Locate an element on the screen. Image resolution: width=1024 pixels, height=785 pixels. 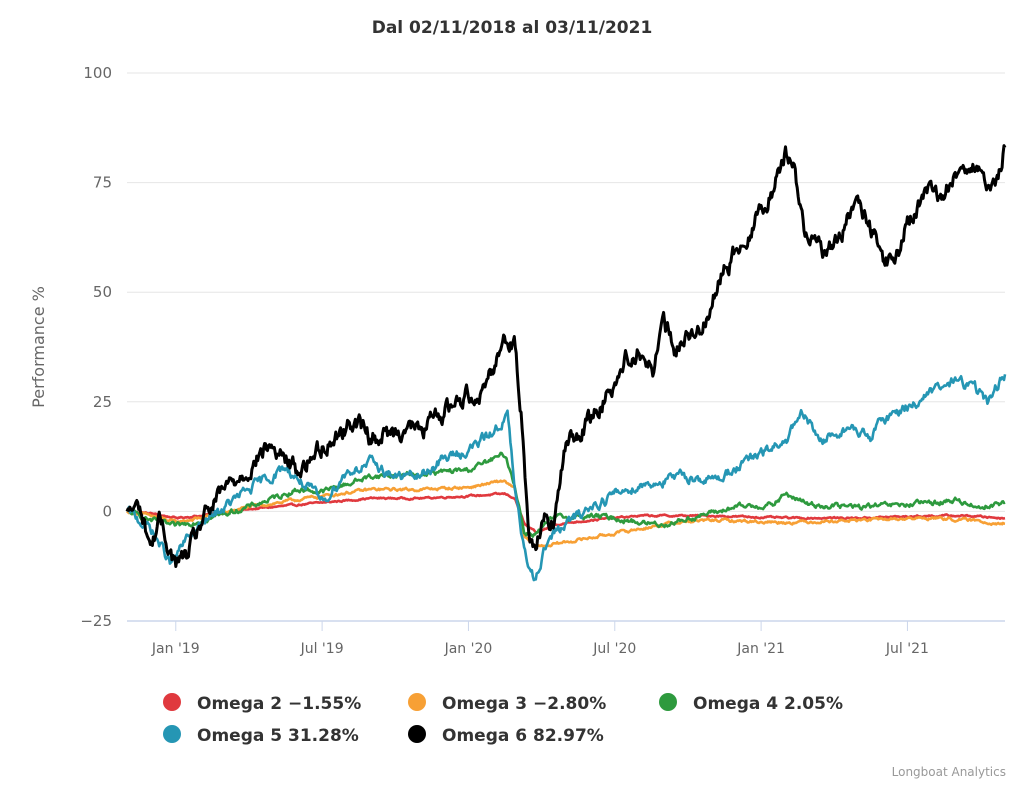
legend-label: Omega 4 2.05% is located at coordinates (768, 704).